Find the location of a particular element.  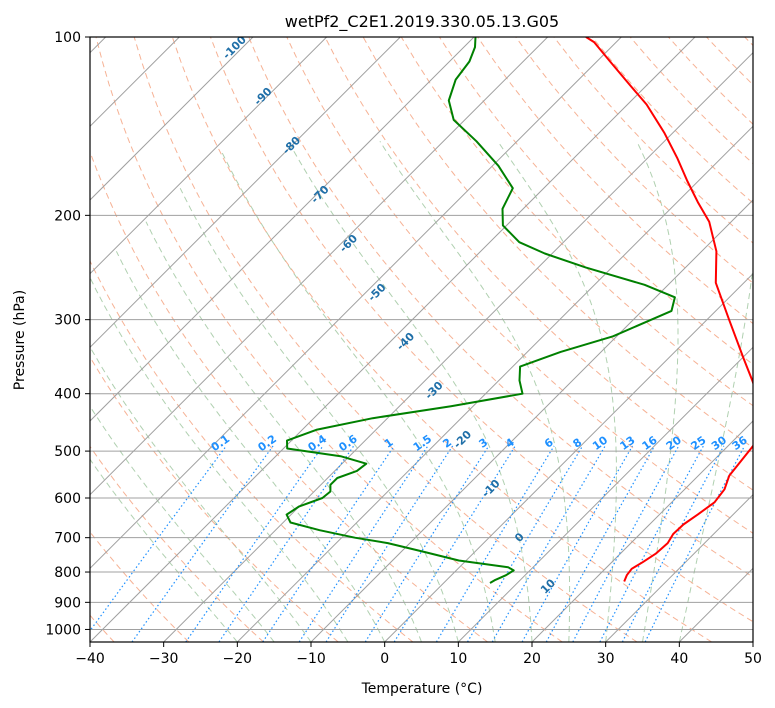

x-tick-label: −10 is located at coordinates (311, 659).